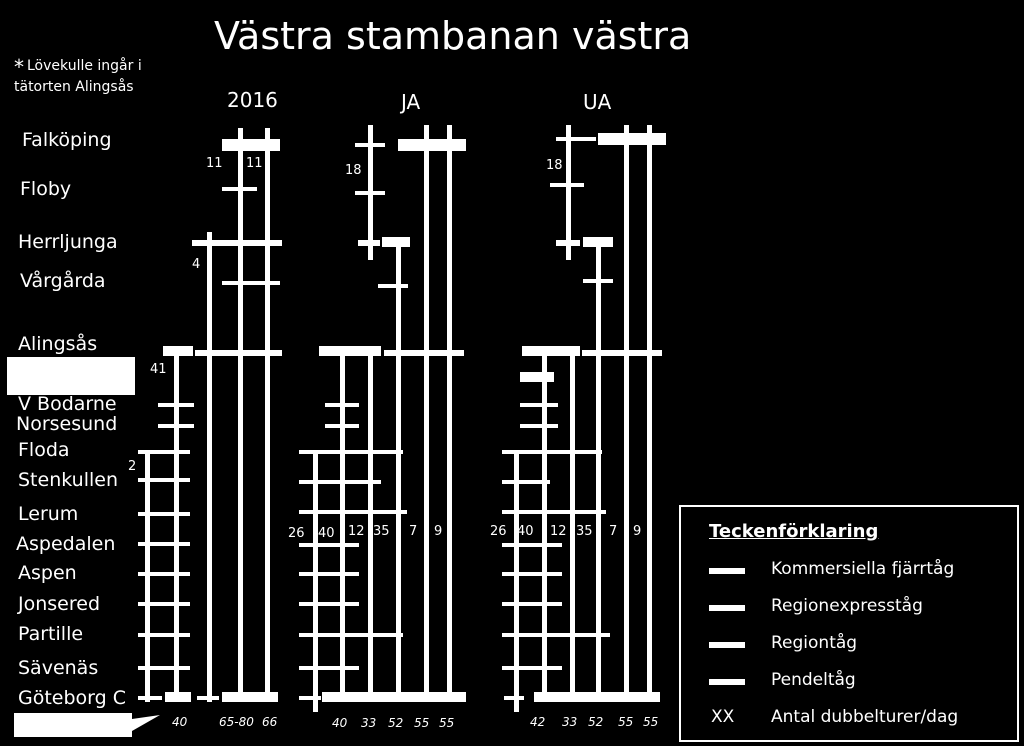 Image resolution: width=1024 pixels, height=746 pixels. Describe the element at coordinates (525, 531) in the screenshot. I see `count-label: 40` at that location.